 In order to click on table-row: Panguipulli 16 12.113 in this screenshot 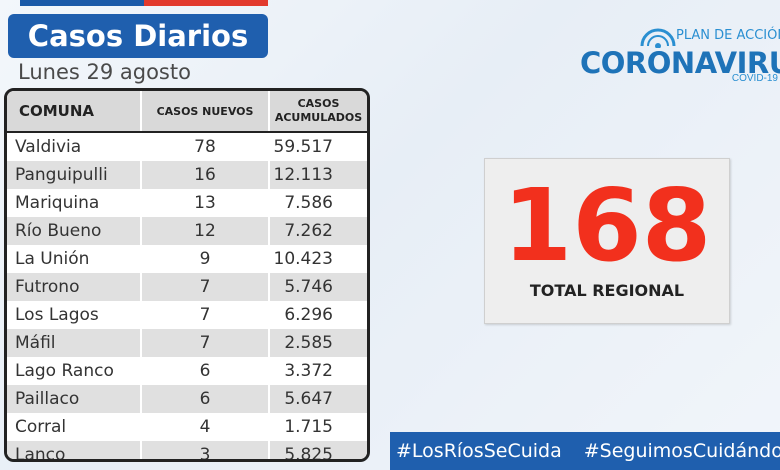, I will do `click(187, 175)`.